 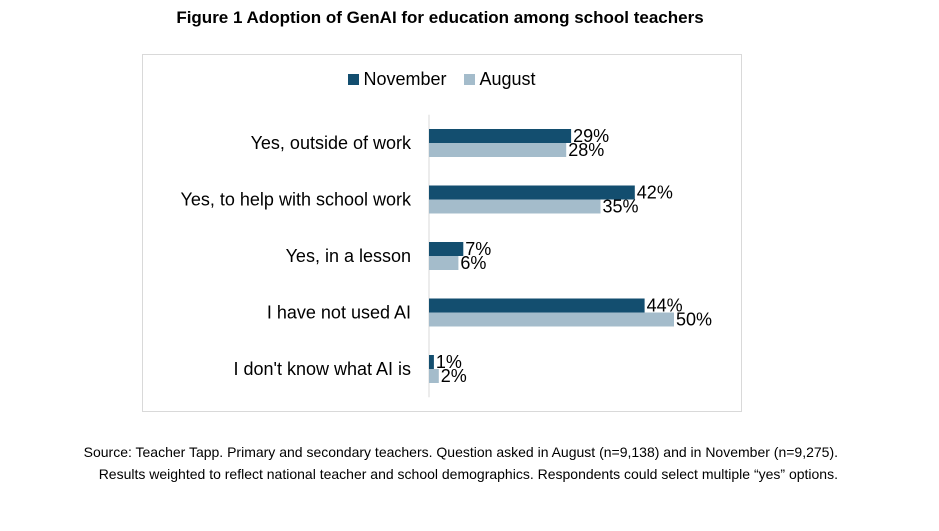 I want to click on legend-item-august: August, so click(x=500, y=79).